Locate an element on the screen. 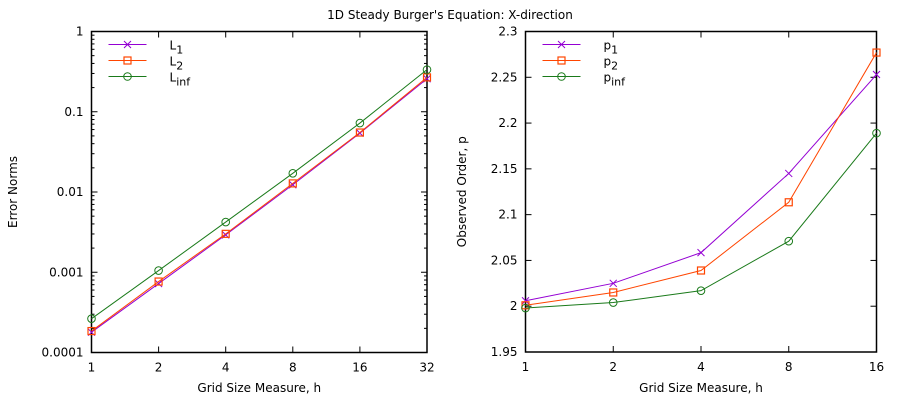  x-tick-label: 32 is located at coordinates (426, 368).